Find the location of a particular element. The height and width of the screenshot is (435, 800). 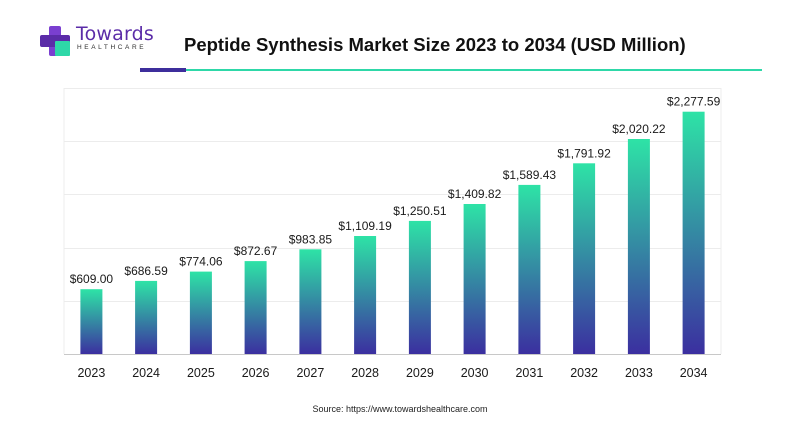

data-label-2031: $1,589.43 is located at coordinates (530, 175).